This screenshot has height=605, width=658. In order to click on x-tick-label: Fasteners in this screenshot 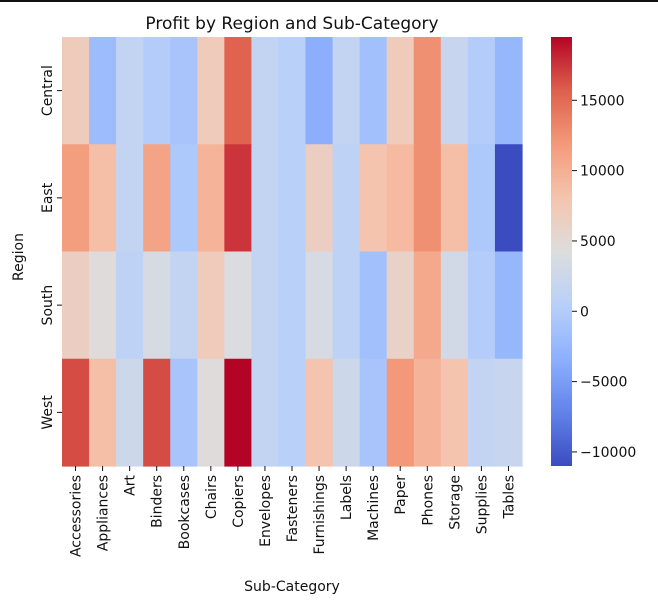, I will do `click(293, 508)`.